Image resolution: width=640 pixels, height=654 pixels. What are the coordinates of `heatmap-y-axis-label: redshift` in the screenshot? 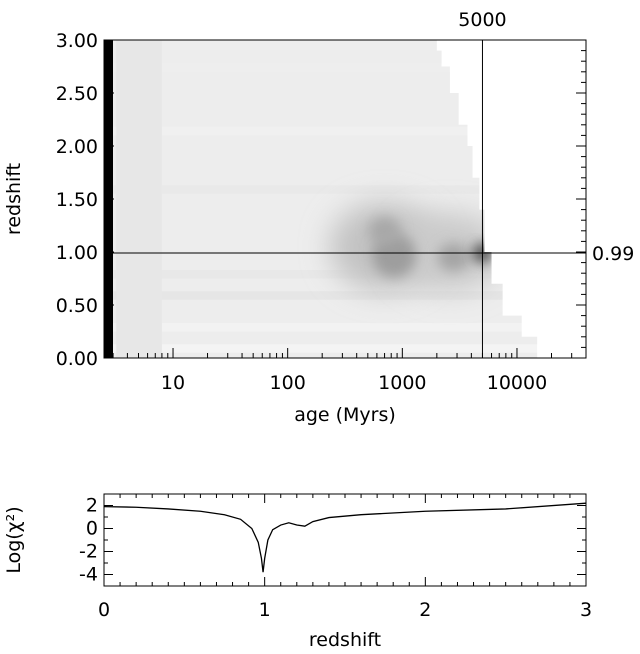 It's located at (14, 199).